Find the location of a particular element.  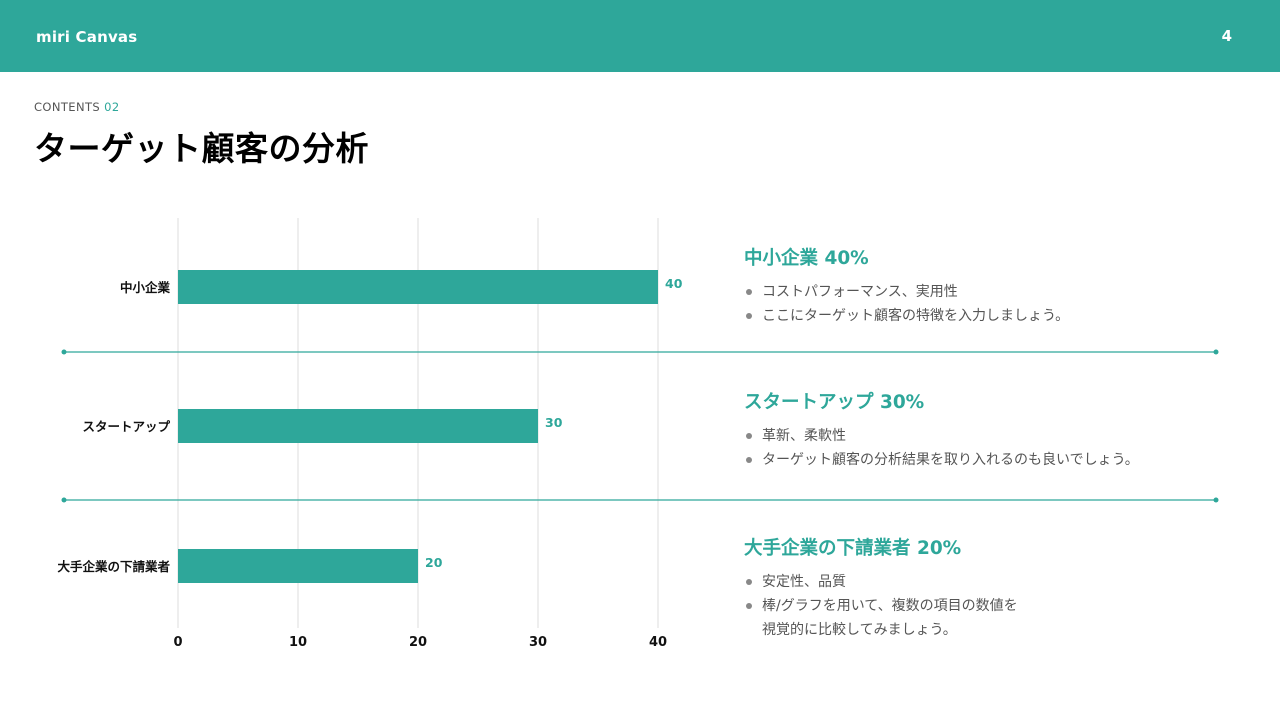

segment-bullets: コストパフォーマンス、実用性 ここにターゲット顧客の特徴を入力しましょう。 is located at coordinates (974, 304).